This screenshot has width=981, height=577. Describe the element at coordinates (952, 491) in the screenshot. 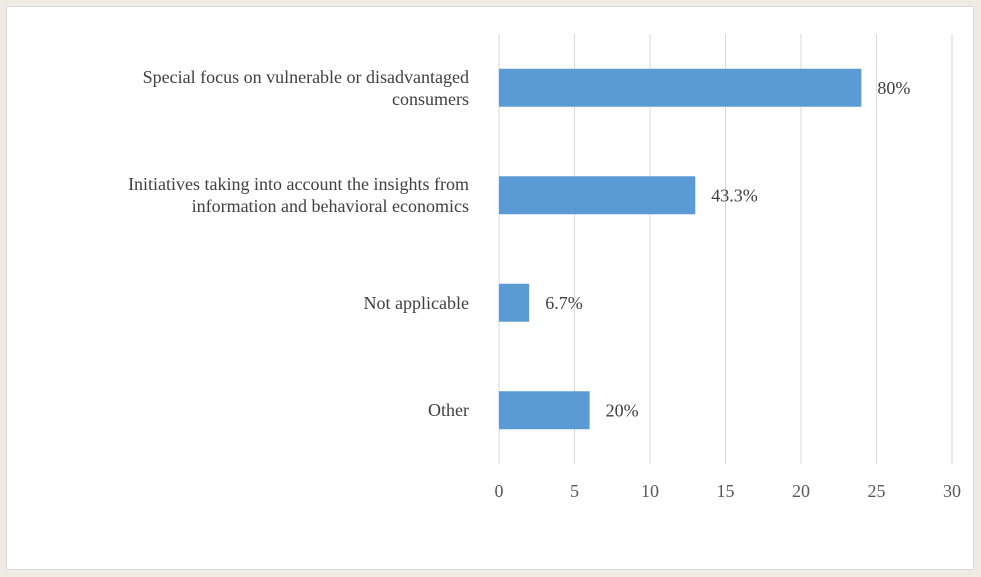

I see `x-tick-label: 30` at that location.